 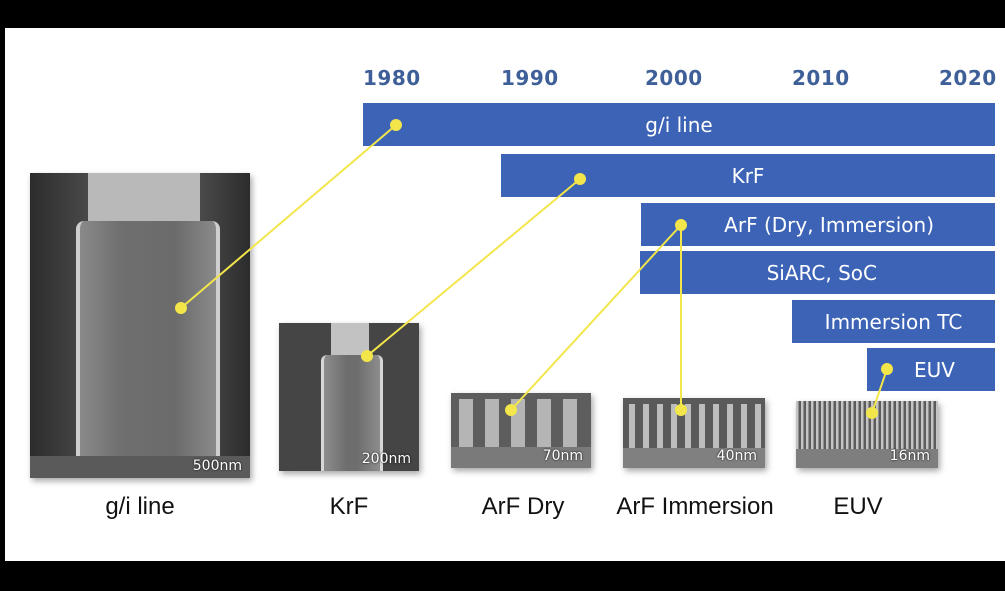 I want to click on timeline-bar-krf: KrF, so click(x=748, y=175).